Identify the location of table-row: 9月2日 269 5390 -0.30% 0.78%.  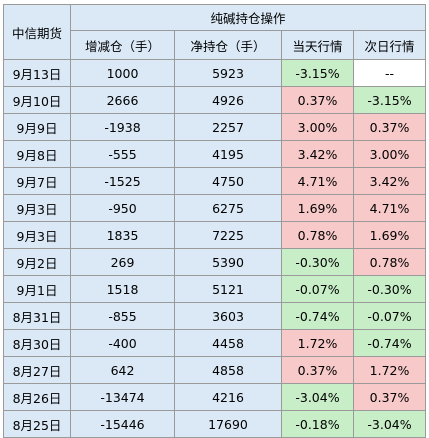
(215, 262).